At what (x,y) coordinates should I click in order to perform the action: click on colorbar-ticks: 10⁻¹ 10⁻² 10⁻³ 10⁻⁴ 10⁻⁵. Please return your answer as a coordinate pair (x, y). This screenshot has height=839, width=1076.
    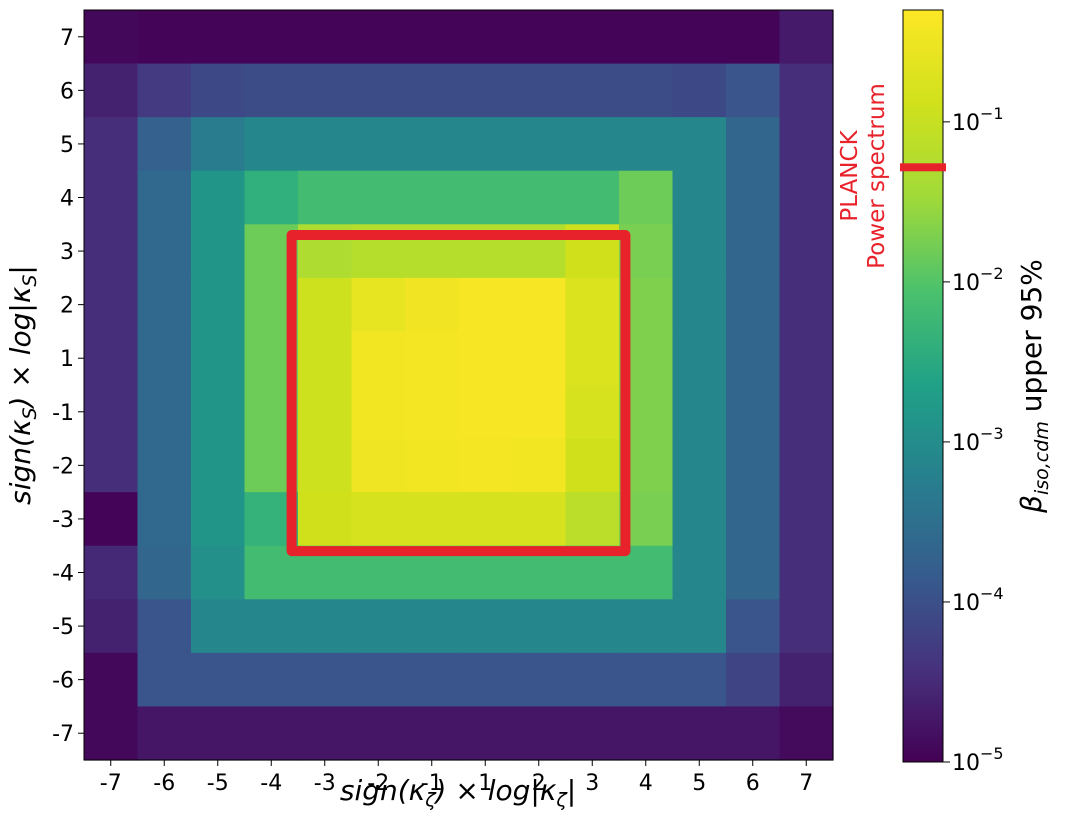
    Looking at the image, I should click on (973, 440).